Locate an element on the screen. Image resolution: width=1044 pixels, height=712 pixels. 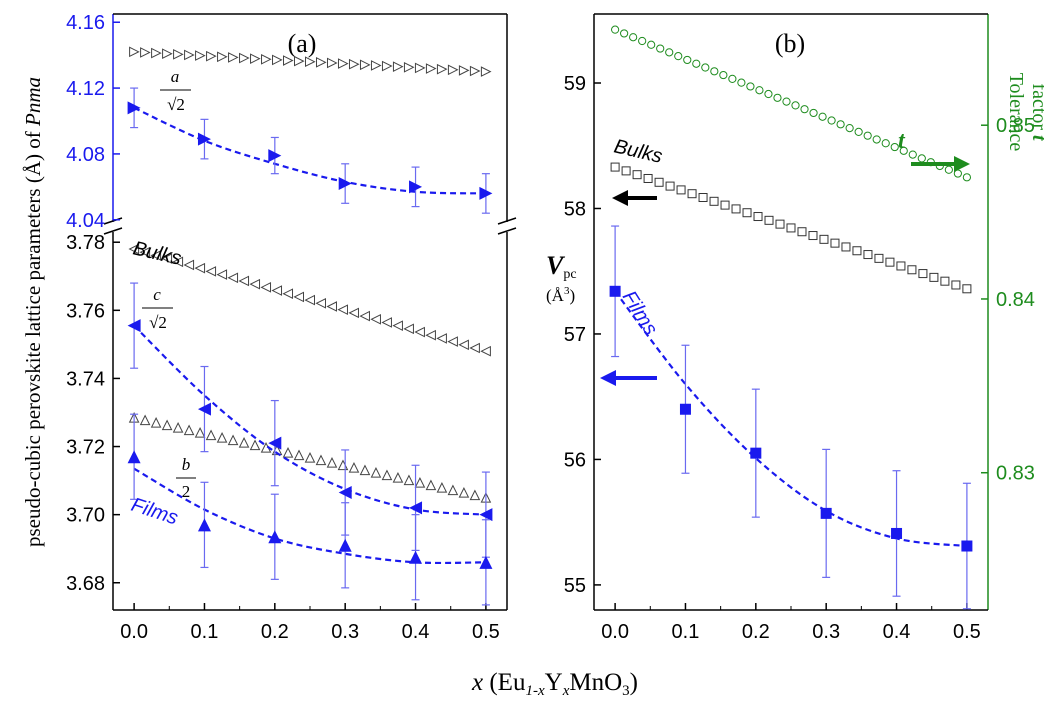
films-label-b: Films is located at coordinates (640, 313).